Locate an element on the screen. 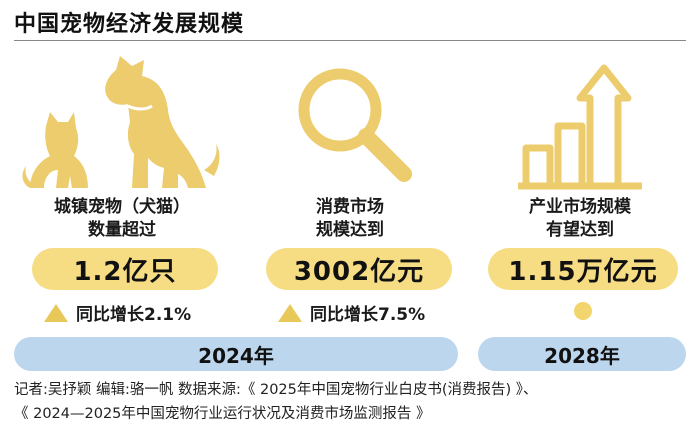  cat-dog-silhouette-icon is located at coordinates (121, 122).